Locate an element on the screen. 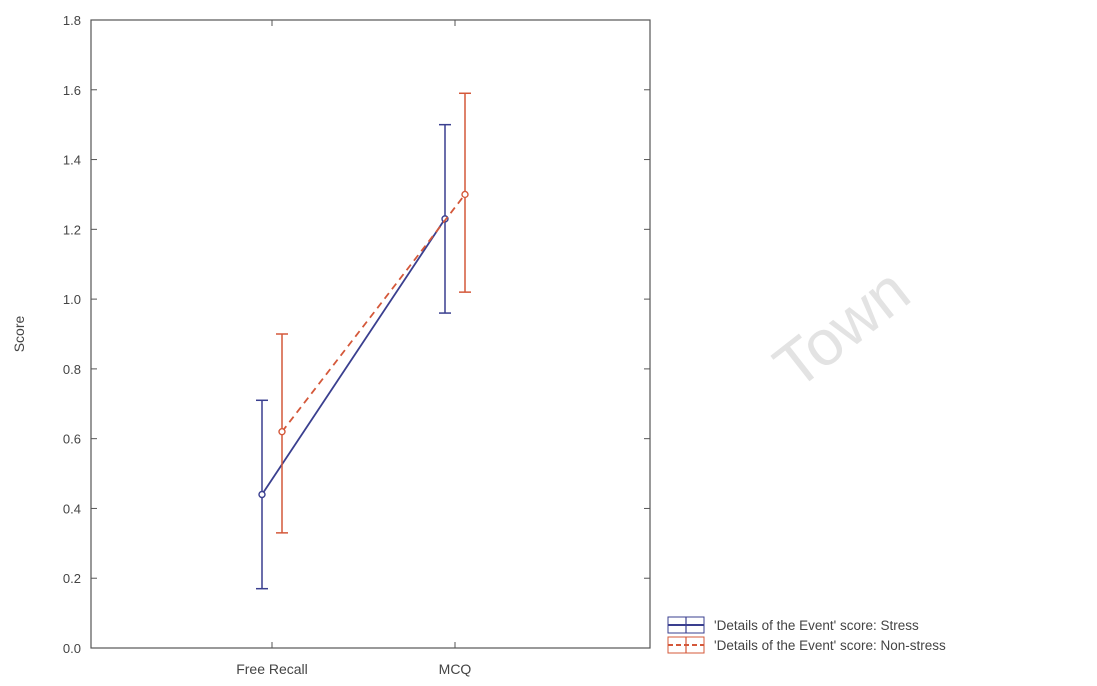  y-tick-label: 0.2 is located at coordinates (72, 578).